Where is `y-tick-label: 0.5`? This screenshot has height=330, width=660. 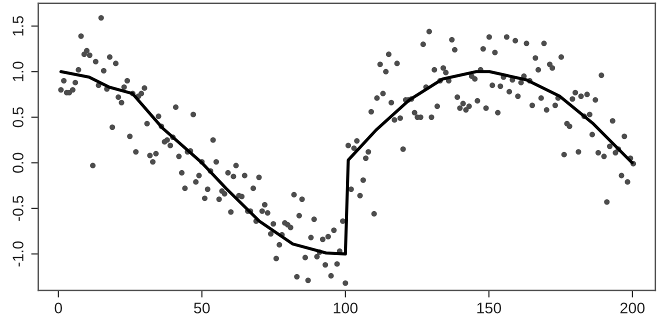
y-tick-label: 0.5 is located at coordinates (18, 117).